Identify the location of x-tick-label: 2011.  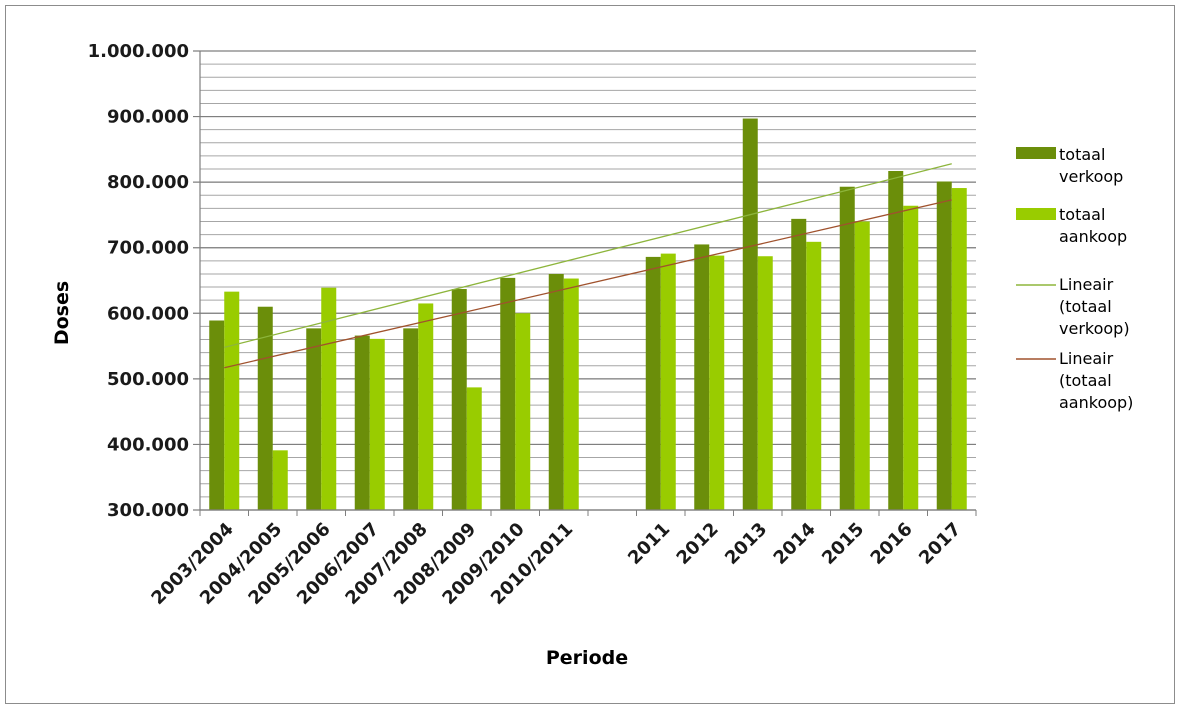
(649, 544).